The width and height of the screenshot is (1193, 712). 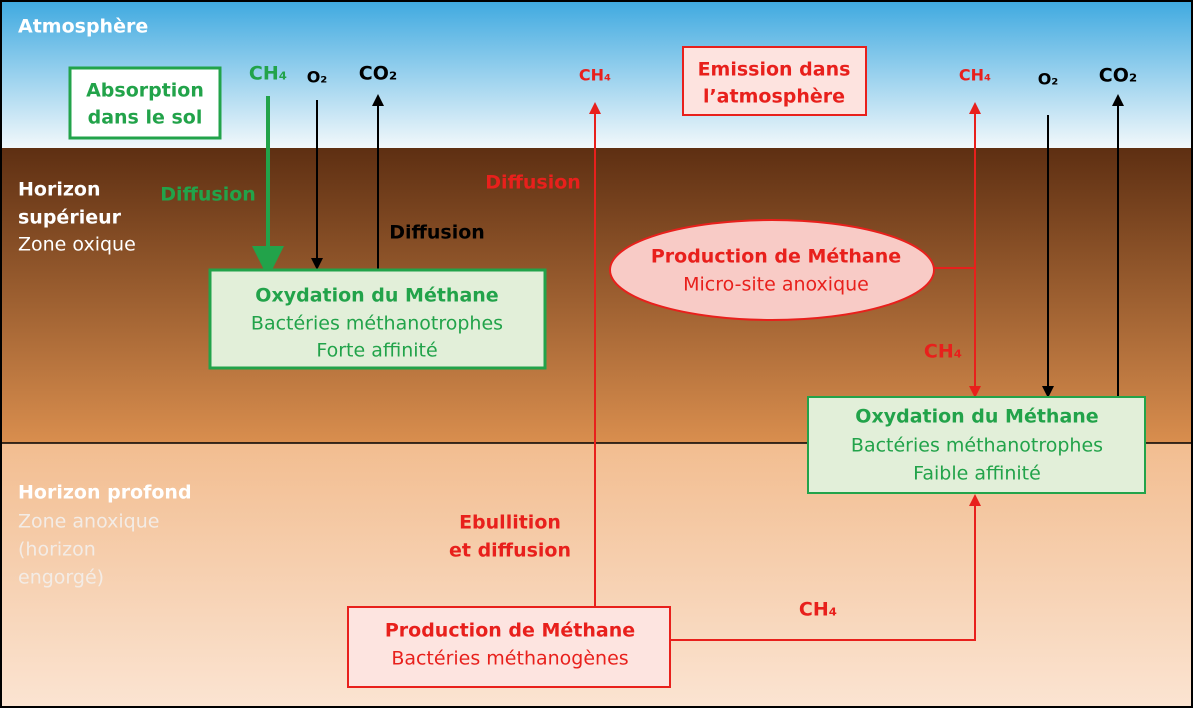 I want to click on box-text: l’atmosphère, so click(x=774, y=97).